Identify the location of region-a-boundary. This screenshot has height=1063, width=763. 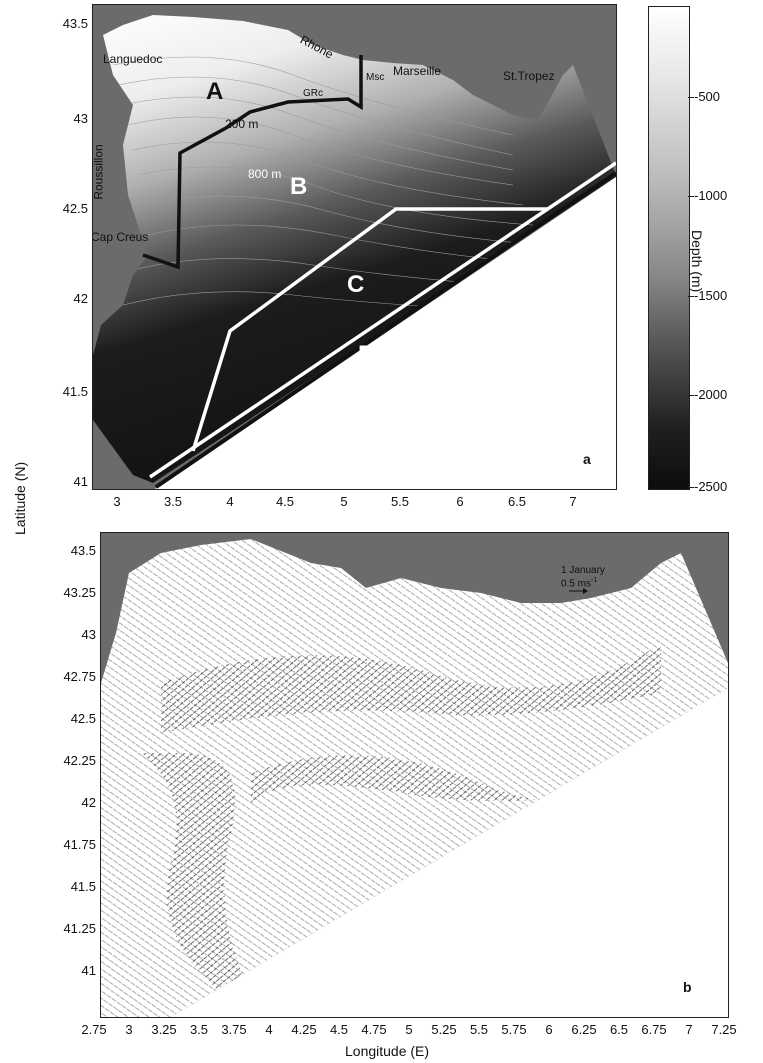
(252, 162).